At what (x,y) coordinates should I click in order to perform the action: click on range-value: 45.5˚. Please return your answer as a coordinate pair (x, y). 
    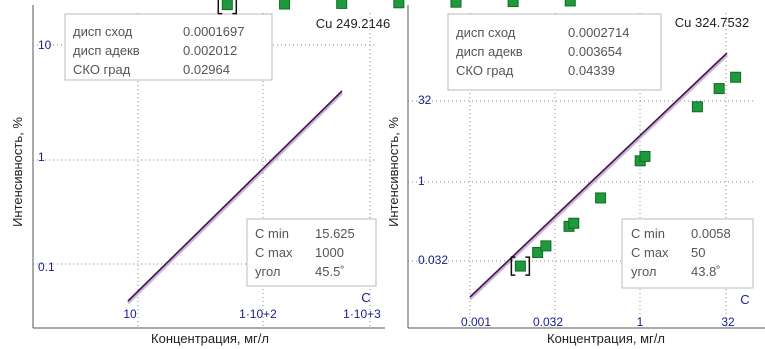
    Looking at the image, I should click on (330, 271).